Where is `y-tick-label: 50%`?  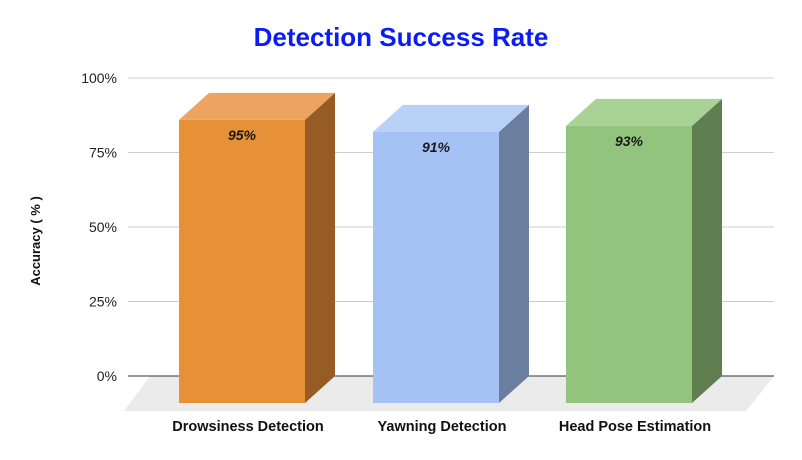 y-tick-label: 50% is located at coordinates (103, 227).